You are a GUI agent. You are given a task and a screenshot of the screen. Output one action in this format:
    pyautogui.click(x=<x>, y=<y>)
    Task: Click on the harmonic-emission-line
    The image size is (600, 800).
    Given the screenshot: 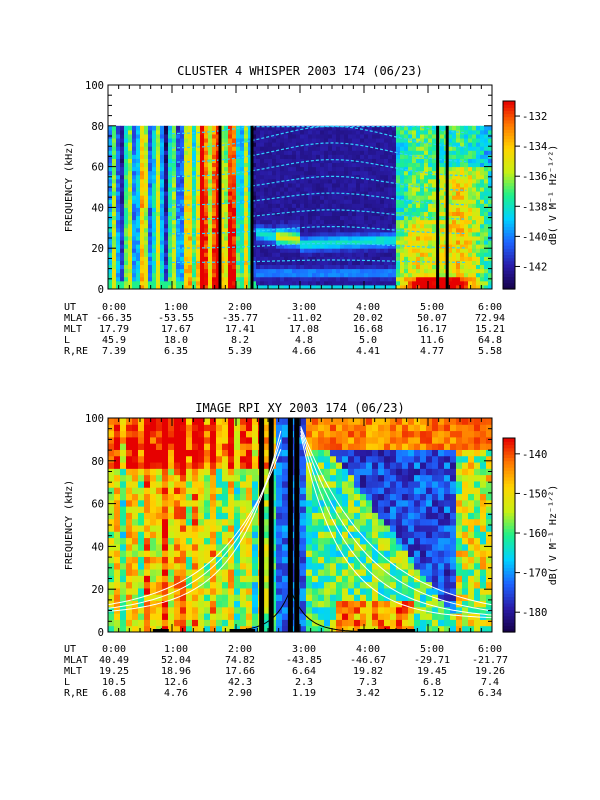 What is the action you would take?
    pyautogui.click(x=319, y=215)
    